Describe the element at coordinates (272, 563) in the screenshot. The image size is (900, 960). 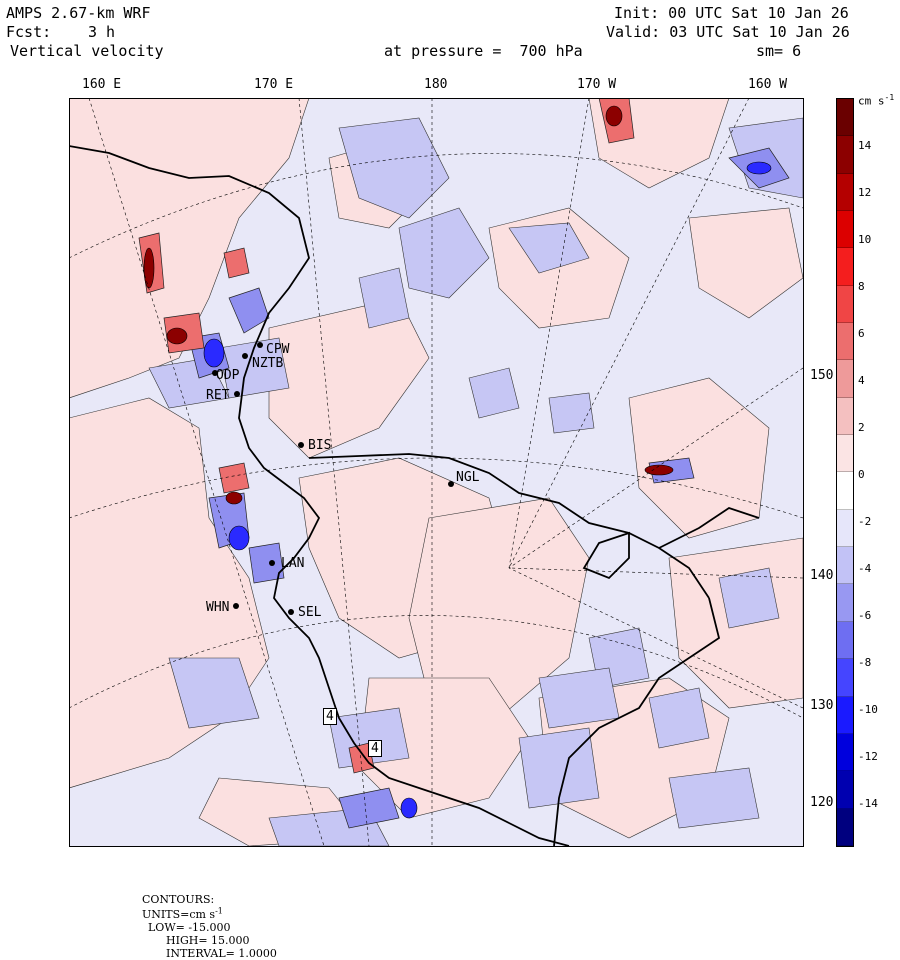
I see `station-marker-lan` at that location.